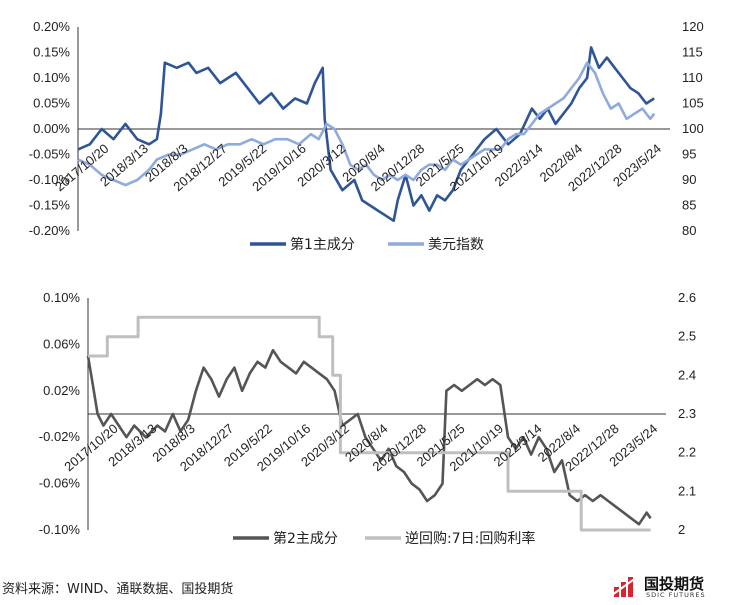 The width and height of the screenshot is (731, 605). I want to click on bottom-right-tick: 2.5, so click(687, 336).